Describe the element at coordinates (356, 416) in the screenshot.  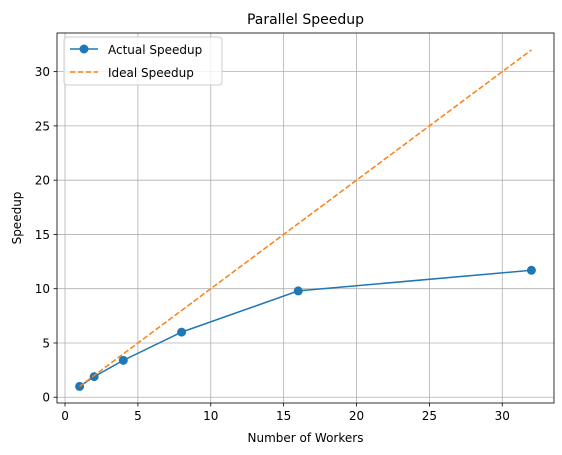
I see `x-tick-label: 20` at that location.